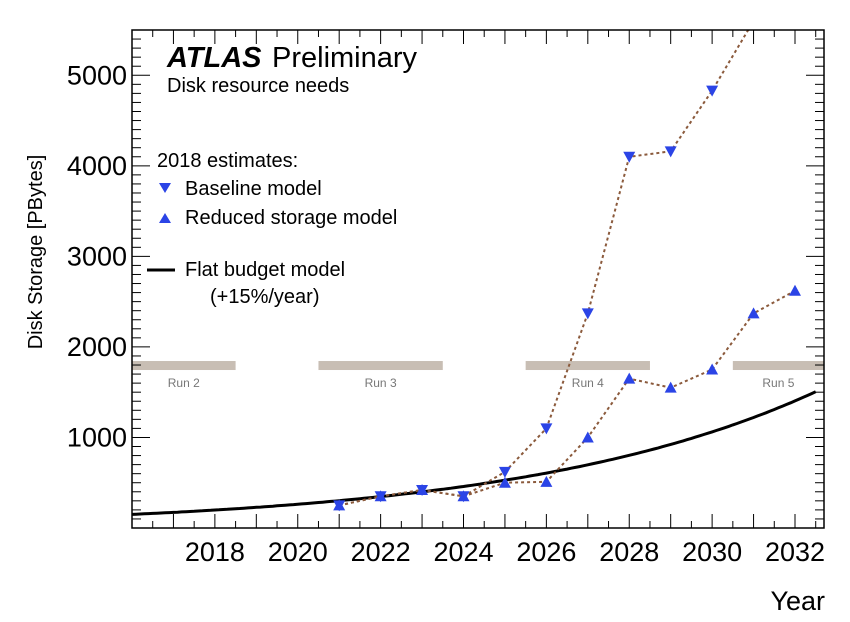 This screenshot has height=622, width=850. Describe the element at coordinates (227, 161) in the screenshot. I see `legend-header: 2018 estimates:` at that location.